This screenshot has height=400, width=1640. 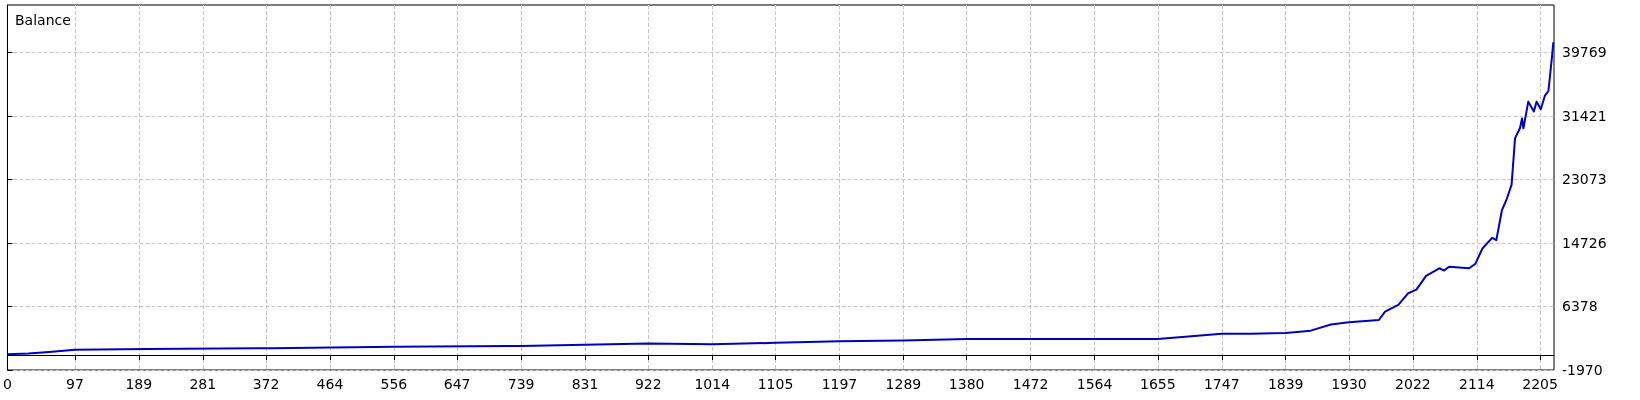 I want to click on text: Balance, so click(x=43, y=20).